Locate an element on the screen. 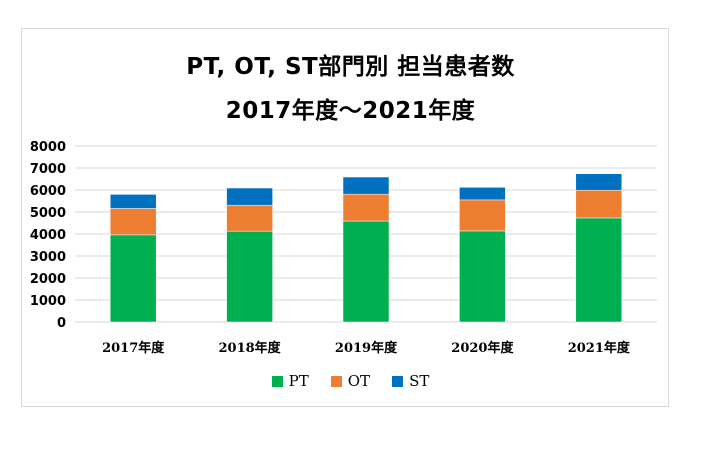  x-tick-label: 2020年度 is located at coordinates (482, 348).